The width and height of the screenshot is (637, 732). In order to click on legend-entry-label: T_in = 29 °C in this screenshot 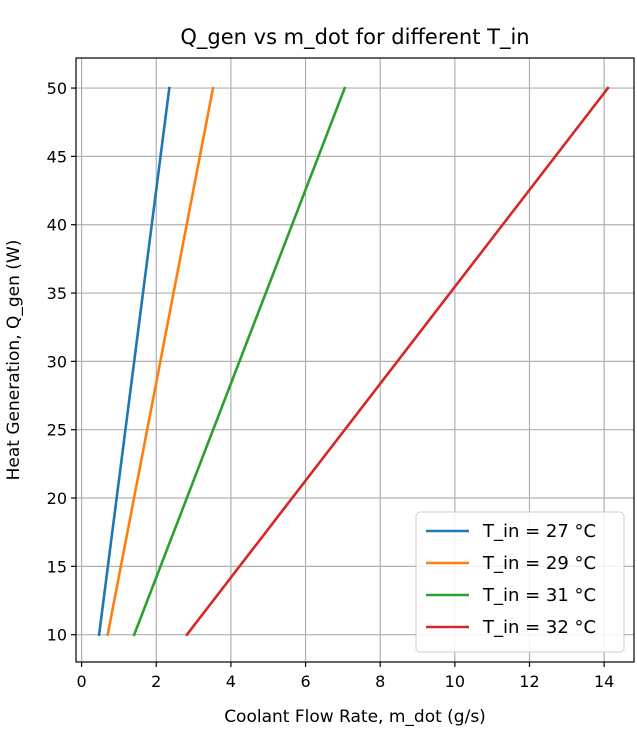, I will do `click(539, 563)`.